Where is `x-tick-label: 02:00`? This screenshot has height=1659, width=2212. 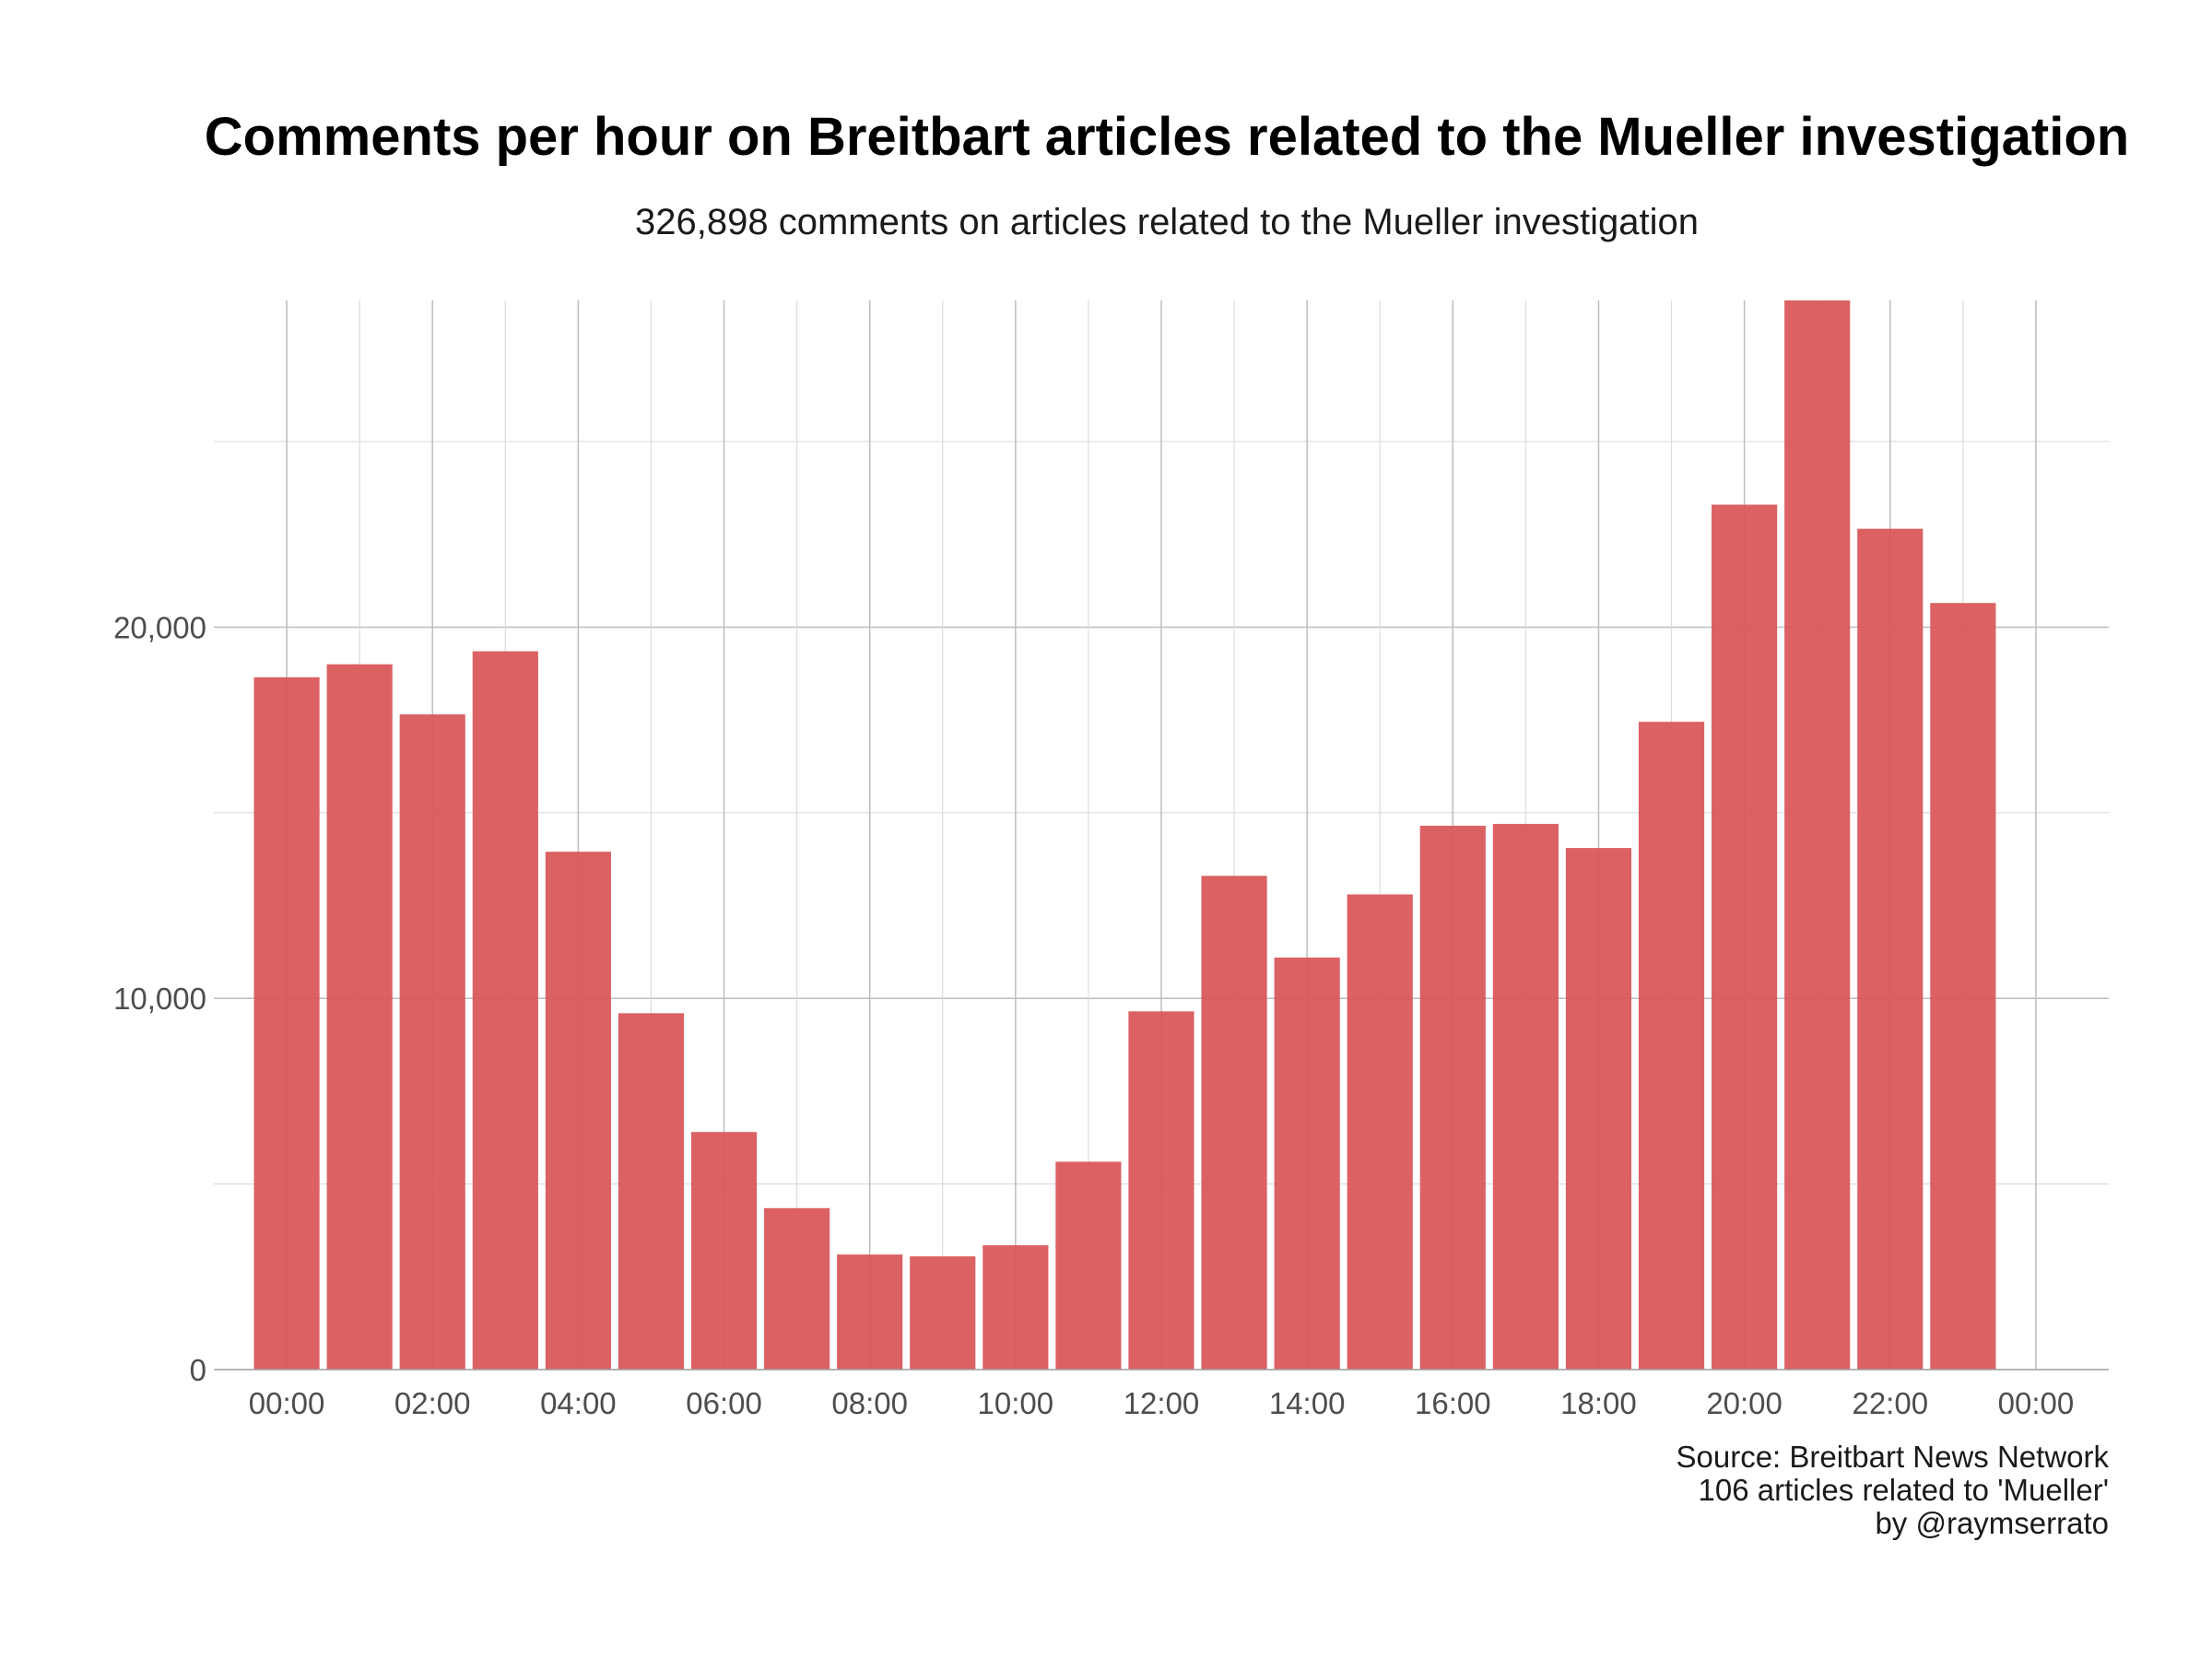 x-tick-label: 02:00 is located at coordinates (432, 1403).